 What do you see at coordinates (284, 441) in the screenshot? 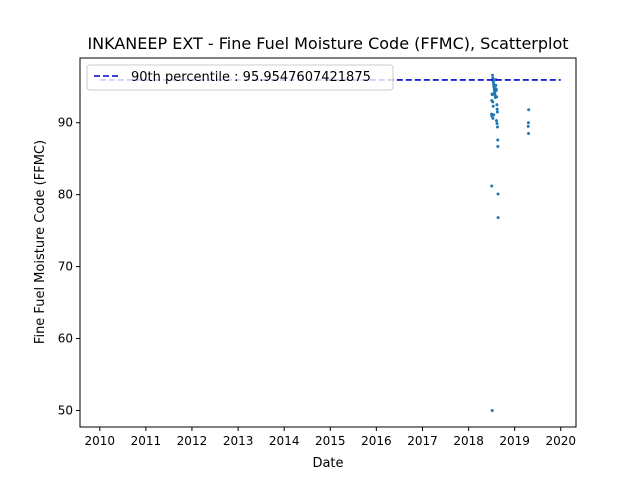
I see `x-tick-label: 2014` at bounding box center [284, 441].